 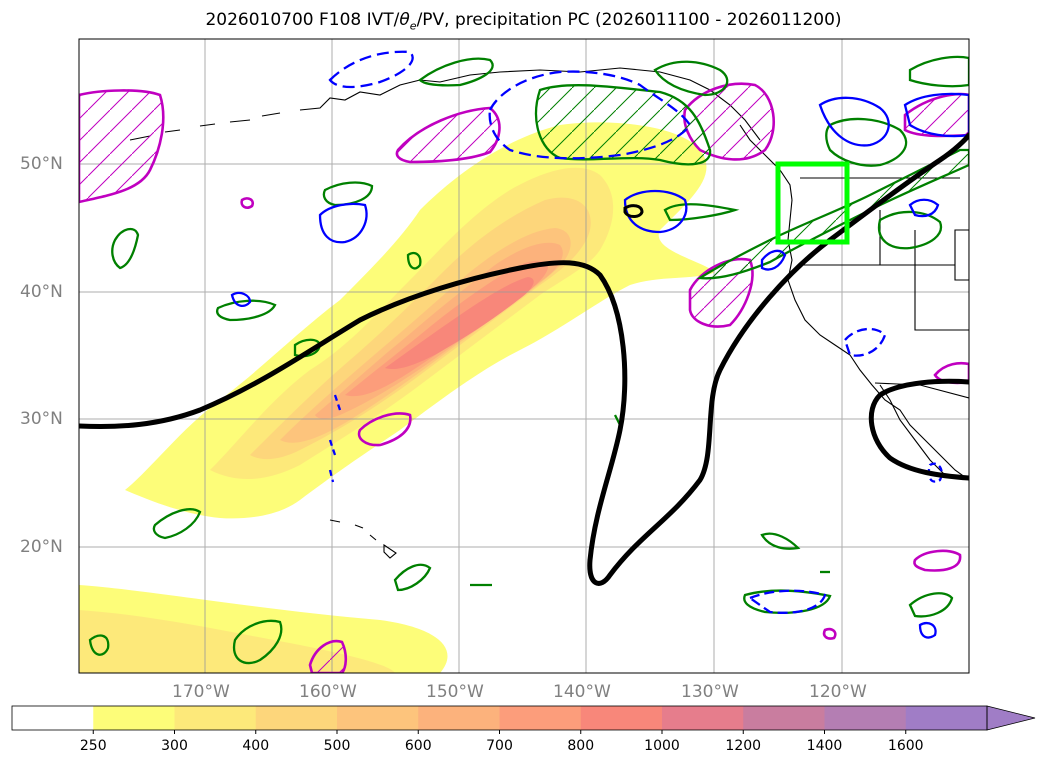 I want to click on blue-se, so click(x=927, y=630).